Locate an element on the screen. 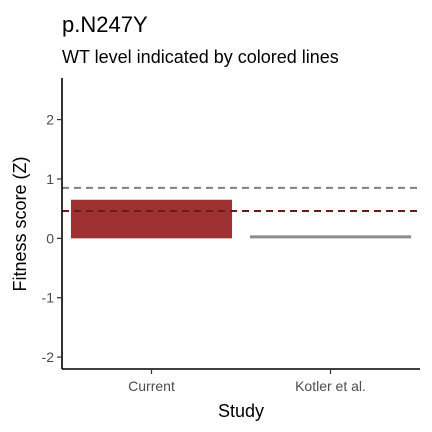  x-tick-label-1: Kotler et al. is located at coordinates (330, 386).